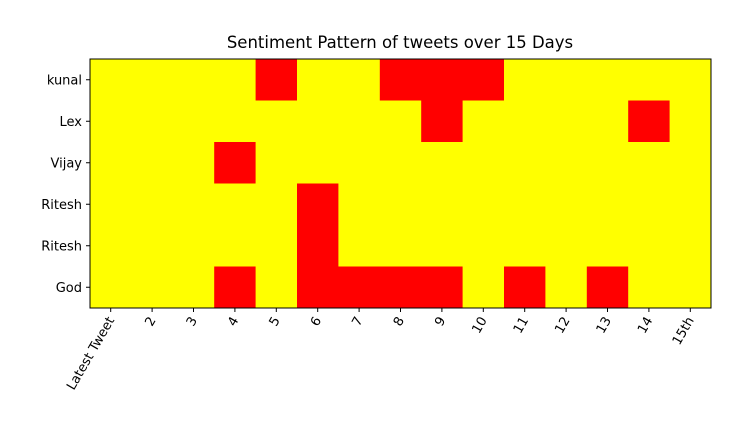  I want to click on x-tick-label: 6, so click(316, 322).